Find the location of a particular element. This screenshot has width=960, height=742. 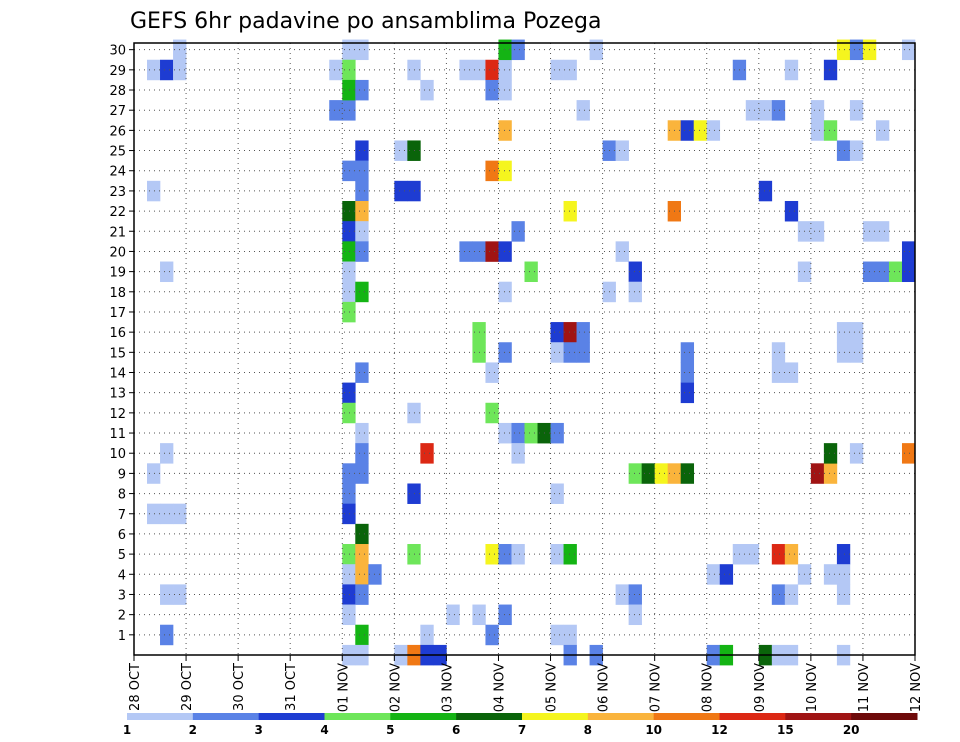

y-tick-label: 19 is located at coordinates (117, 273).